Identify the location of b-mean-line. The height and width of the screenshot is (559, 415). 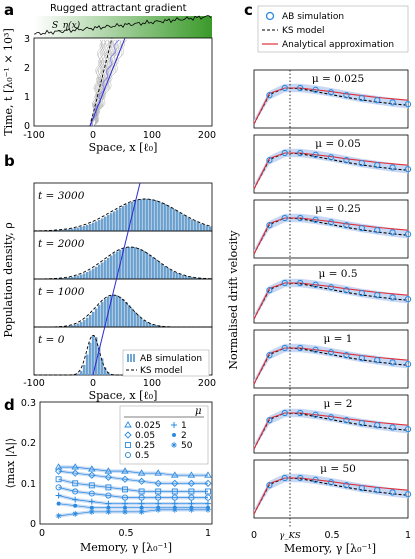
(116, 279).